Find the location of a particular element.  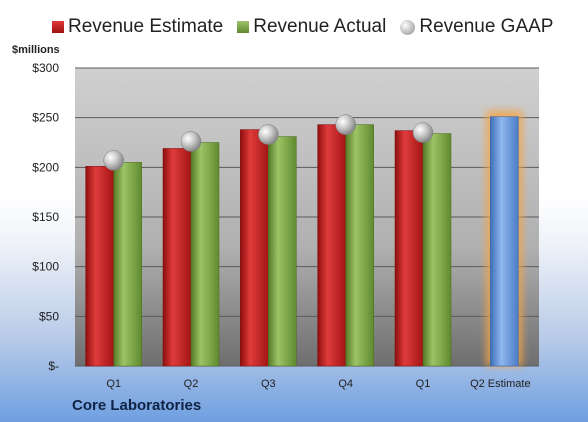

legend-swatch-estimate is located at coordinates (58, 27).